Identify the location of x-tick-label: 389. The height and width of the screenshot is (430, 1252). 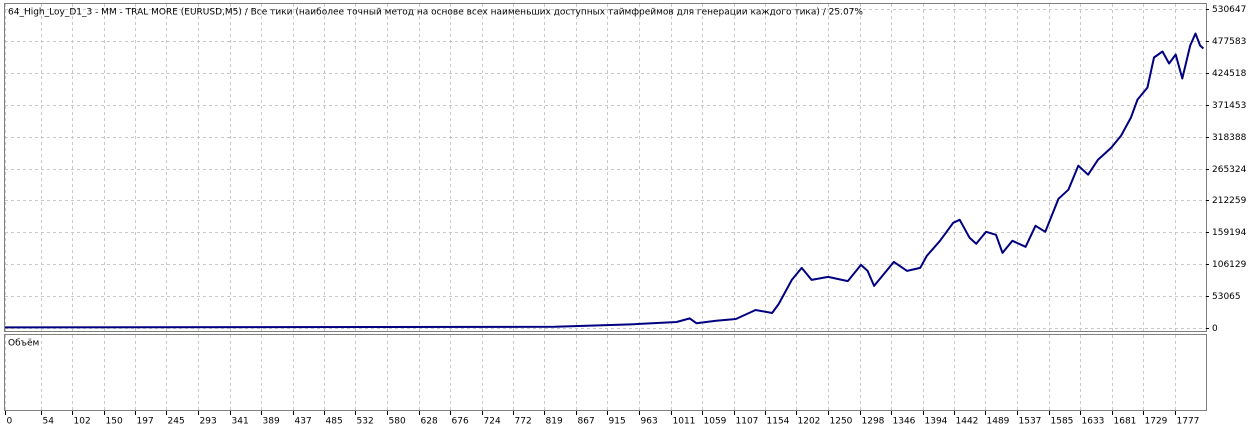
(271, 422).